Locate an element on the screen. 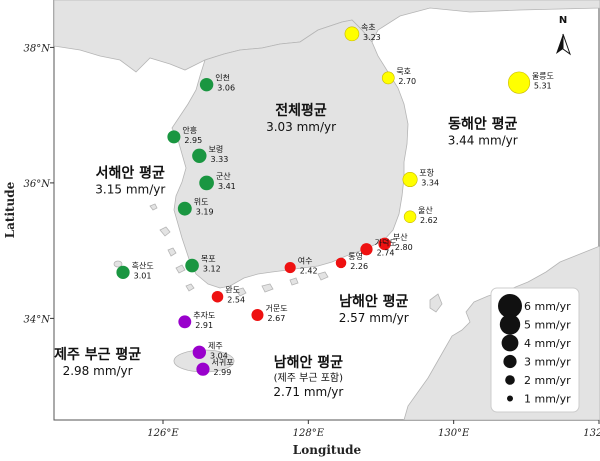 The height and width of the screenshot is (461, 600). station-name: 통영 is located at coordinates (355, 256).